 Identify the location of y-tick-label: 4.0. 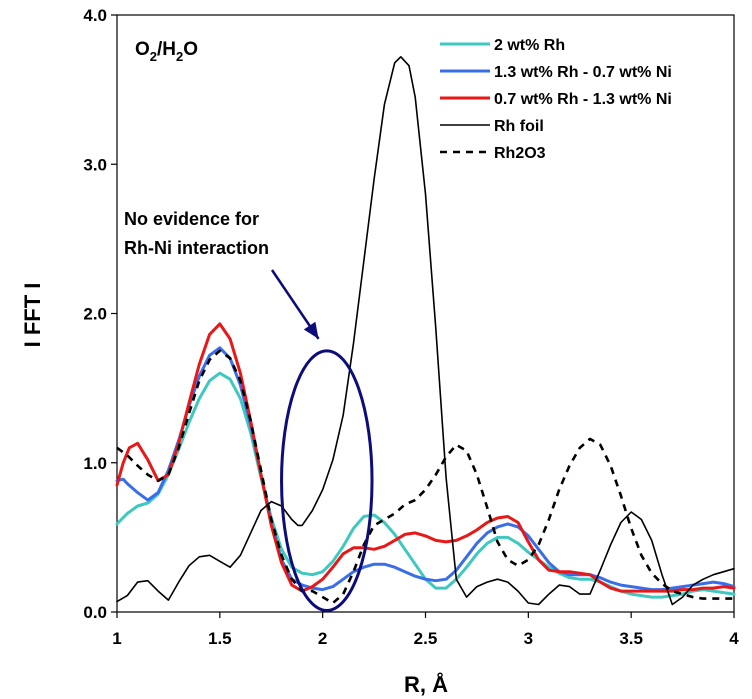
(95, 15).